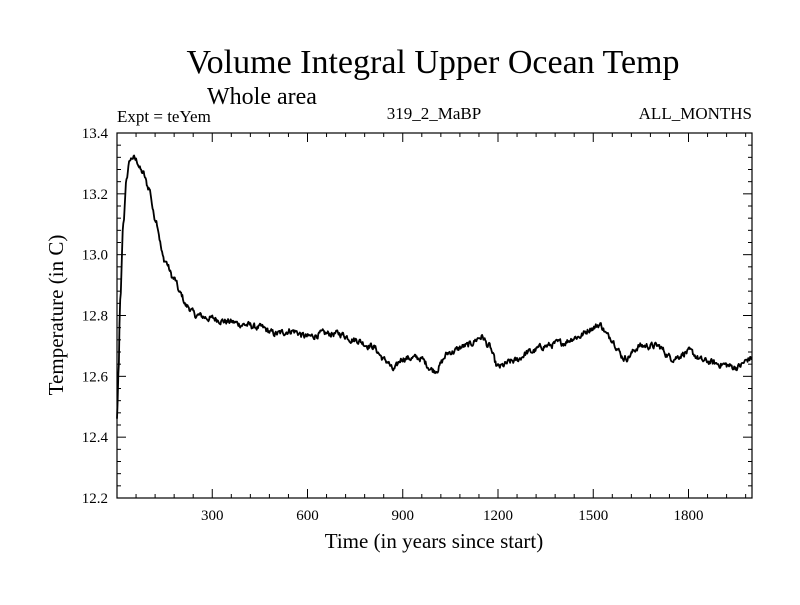 The image size is (800, 605). What do you see at coordinates (95, 438) in the screenshot?
I see `y-tick-label: 12.4` at bounding box center [95, 438].